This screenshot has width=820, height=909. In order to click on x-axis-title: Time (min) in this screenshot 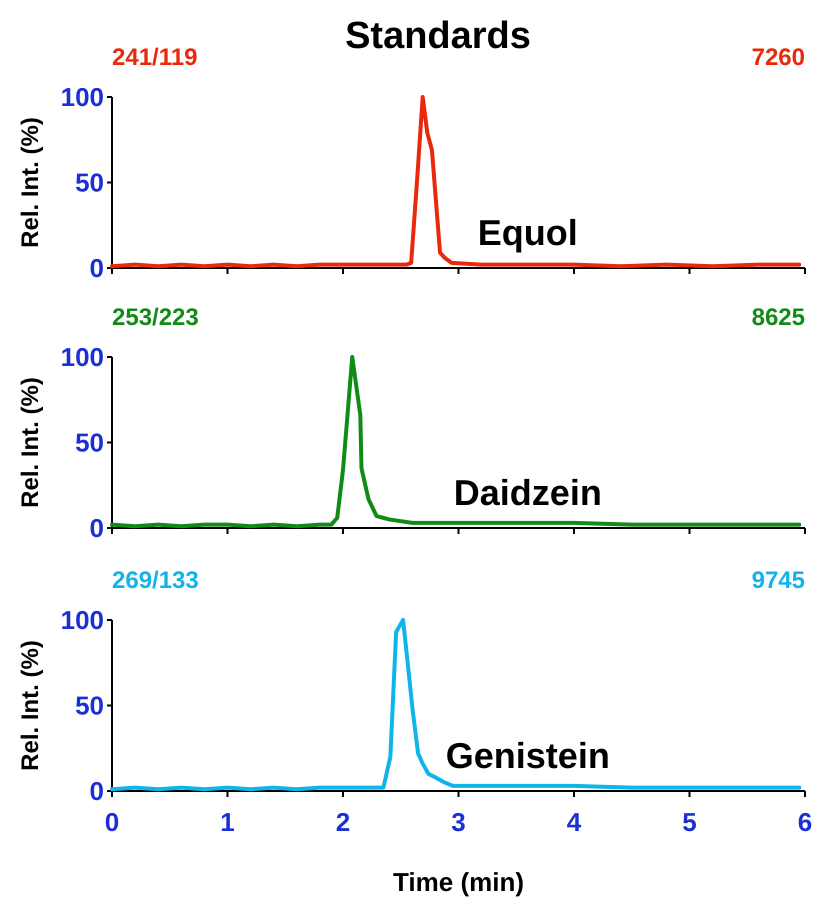, I will do `click(458, 882)`.